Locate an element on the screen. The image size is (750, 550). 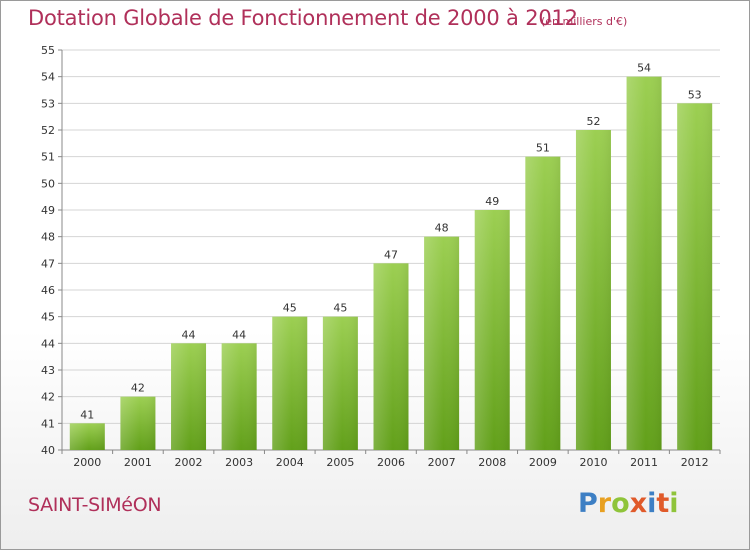
data-label-2006: 47 is located at coordinates (391, 254).